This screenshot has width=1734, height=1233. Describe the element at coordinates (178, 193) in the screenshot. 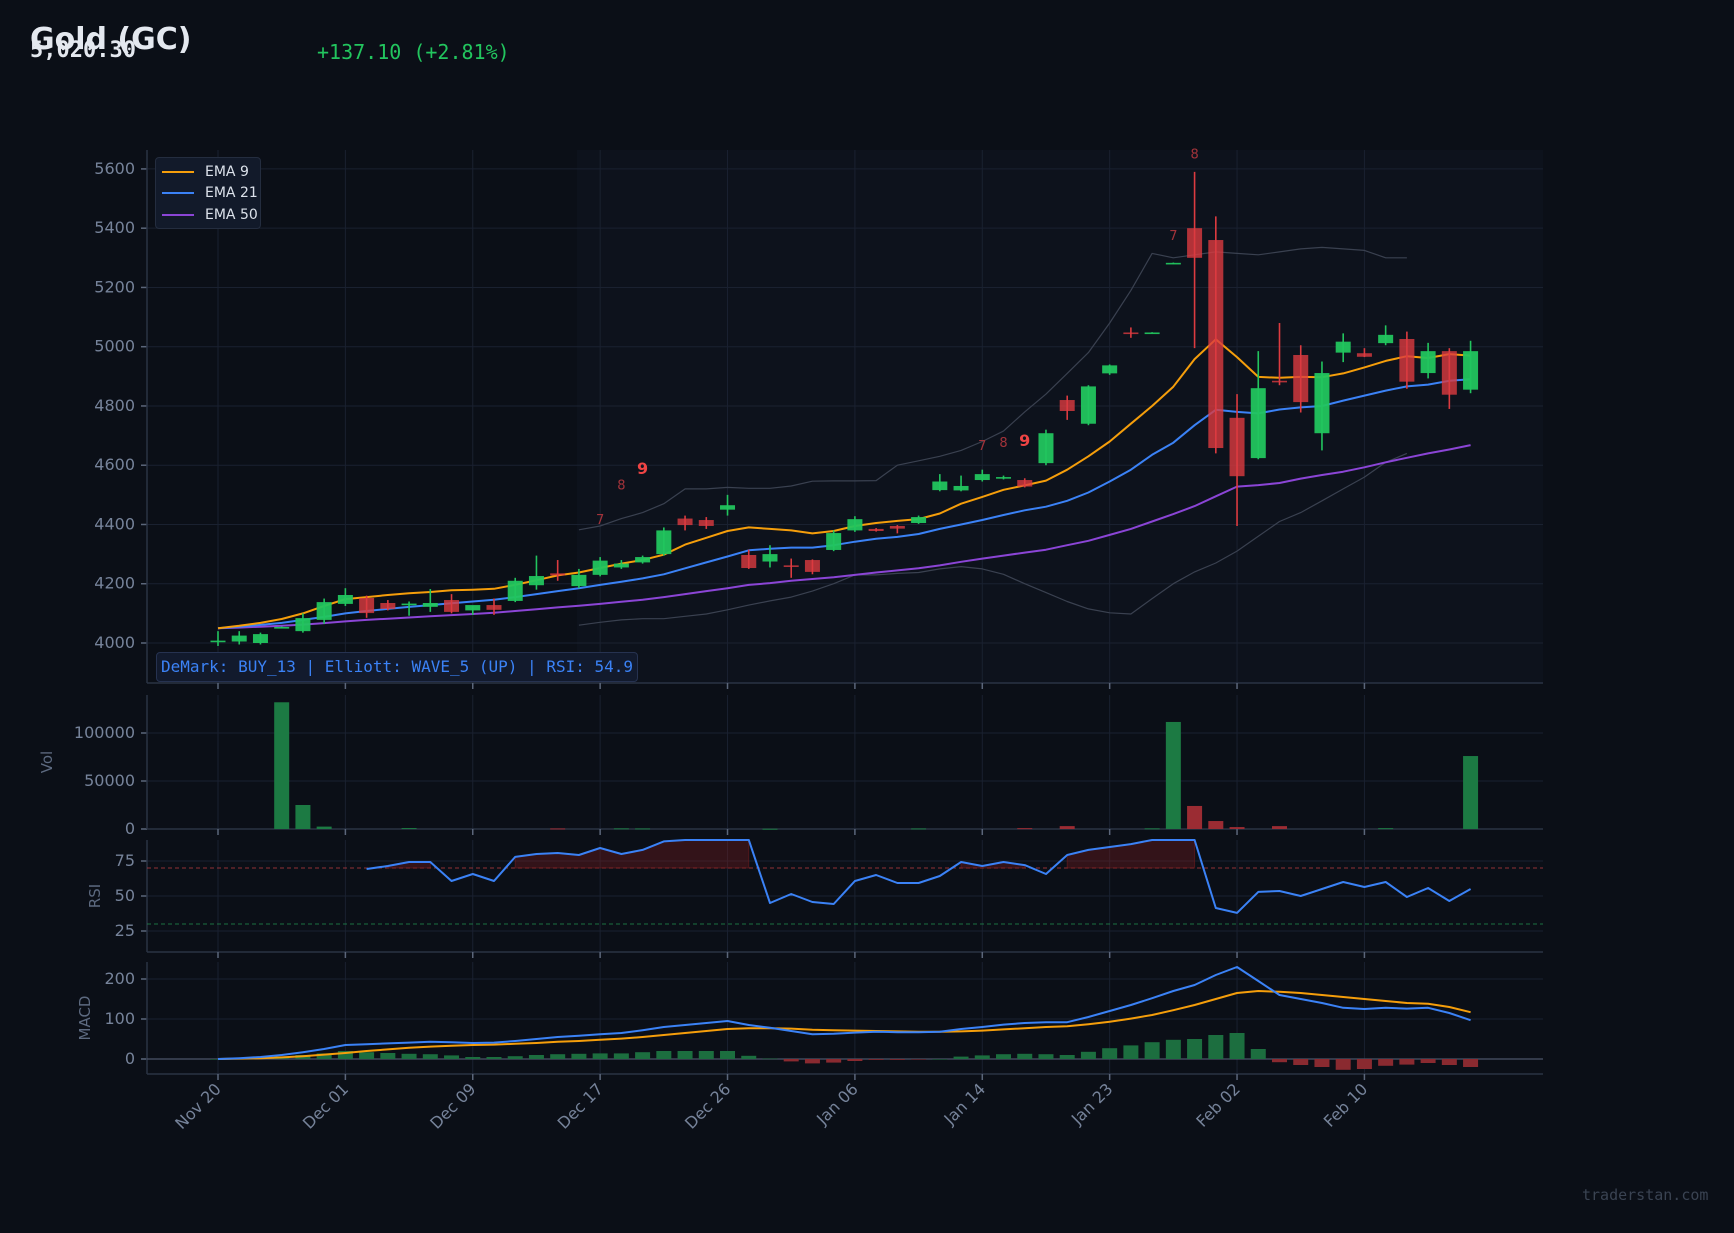

I see `ema21-swatch` at that location.